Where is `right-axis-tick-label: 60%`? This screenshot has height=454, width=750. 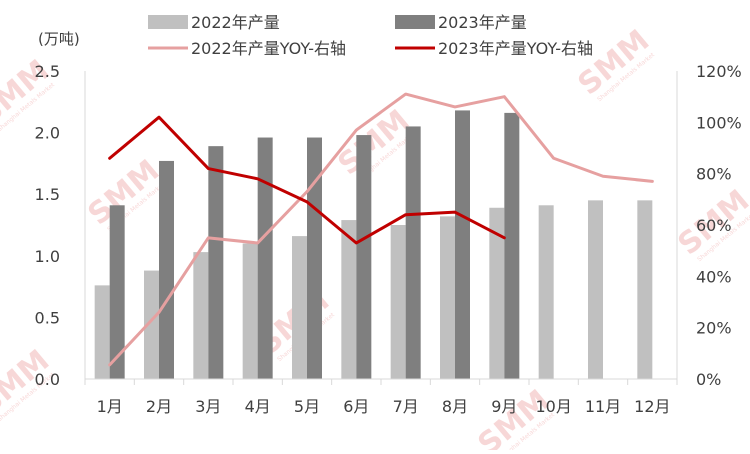 right-axis-tick-label: 60% is located at coordinates (714, 225).